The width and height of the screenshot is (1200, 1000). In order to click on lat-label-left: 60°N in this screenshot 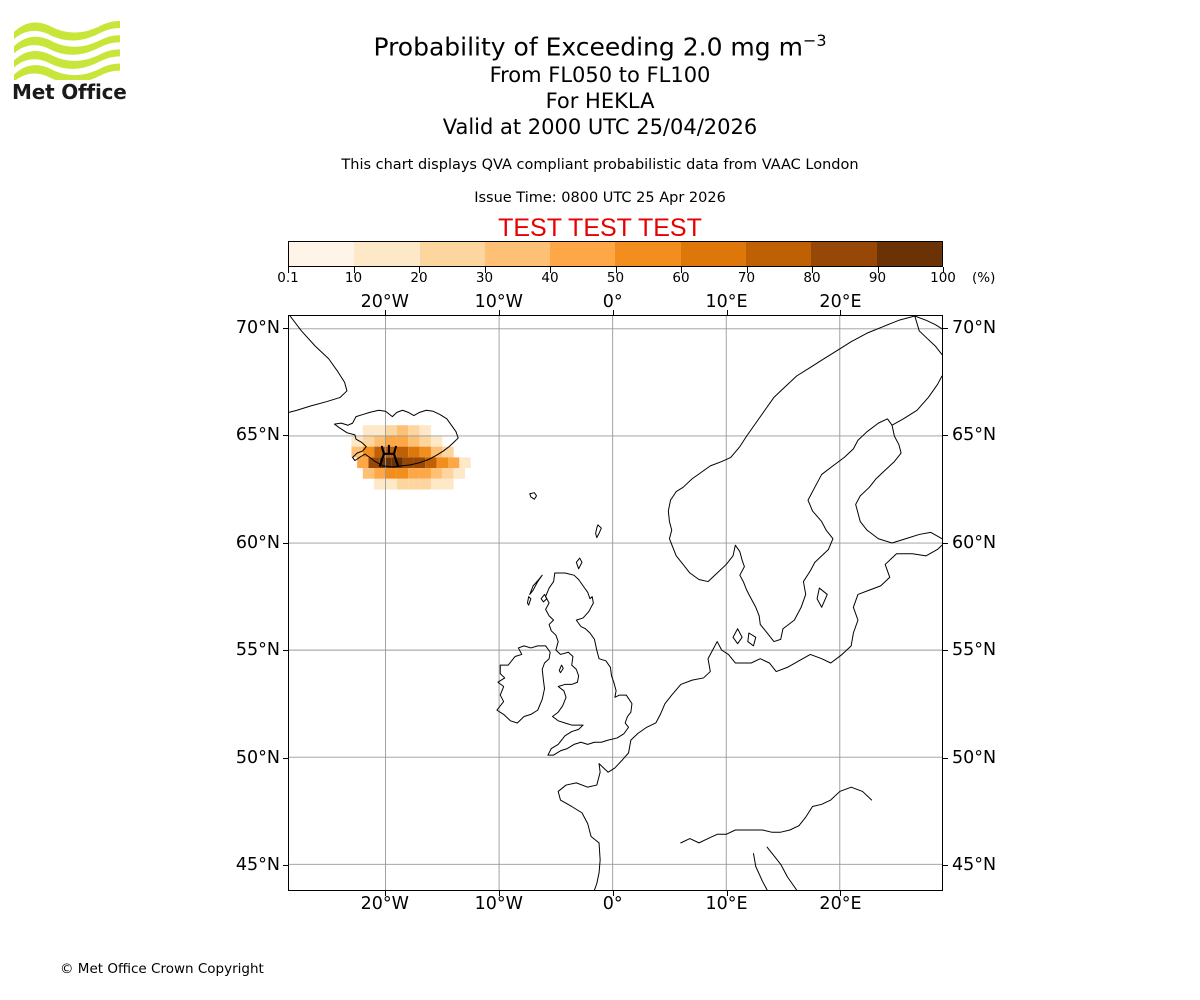, I will do `click(257, 542)`.